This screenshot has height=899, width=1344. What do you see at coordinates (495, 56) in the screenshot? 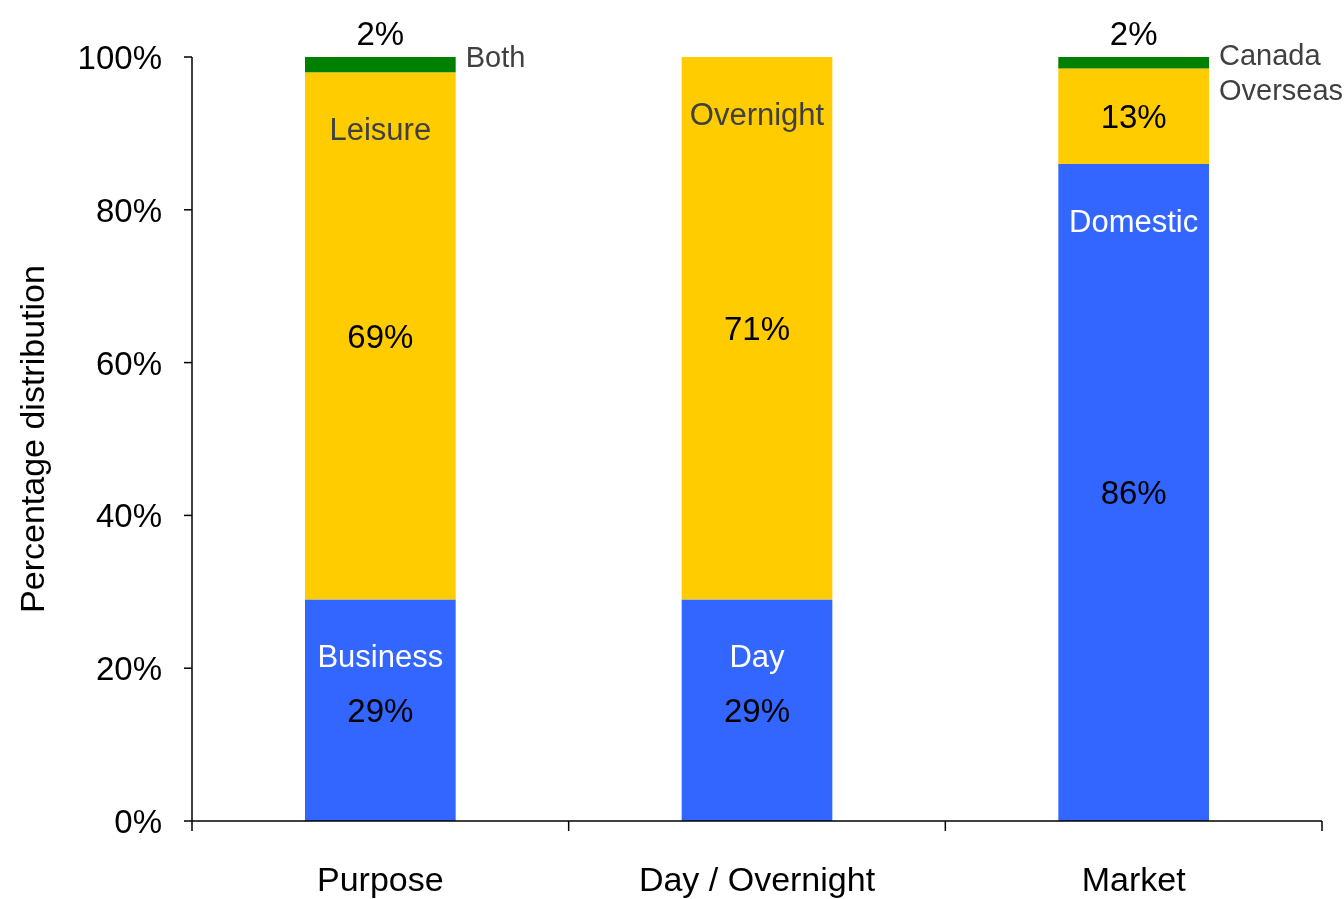
I see `annotation: Both` at bounding box center [495, 56].